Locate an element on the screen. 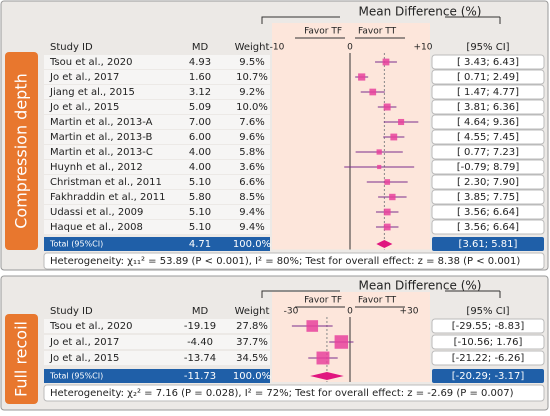  ci-label: [-10.56; 1.76] is located at coordinates (488, 342).